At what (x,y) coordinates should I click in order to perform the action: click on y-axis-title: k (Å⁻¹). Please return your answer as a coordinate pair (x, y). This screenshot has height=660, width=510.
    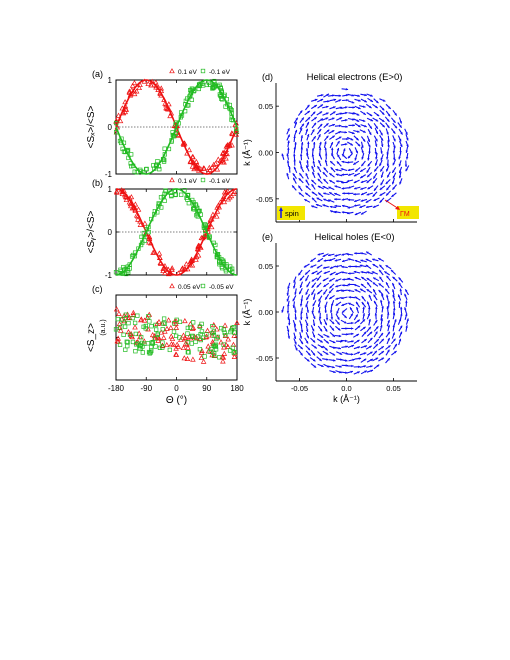
    Looking at the image, I should click on (247, 152).